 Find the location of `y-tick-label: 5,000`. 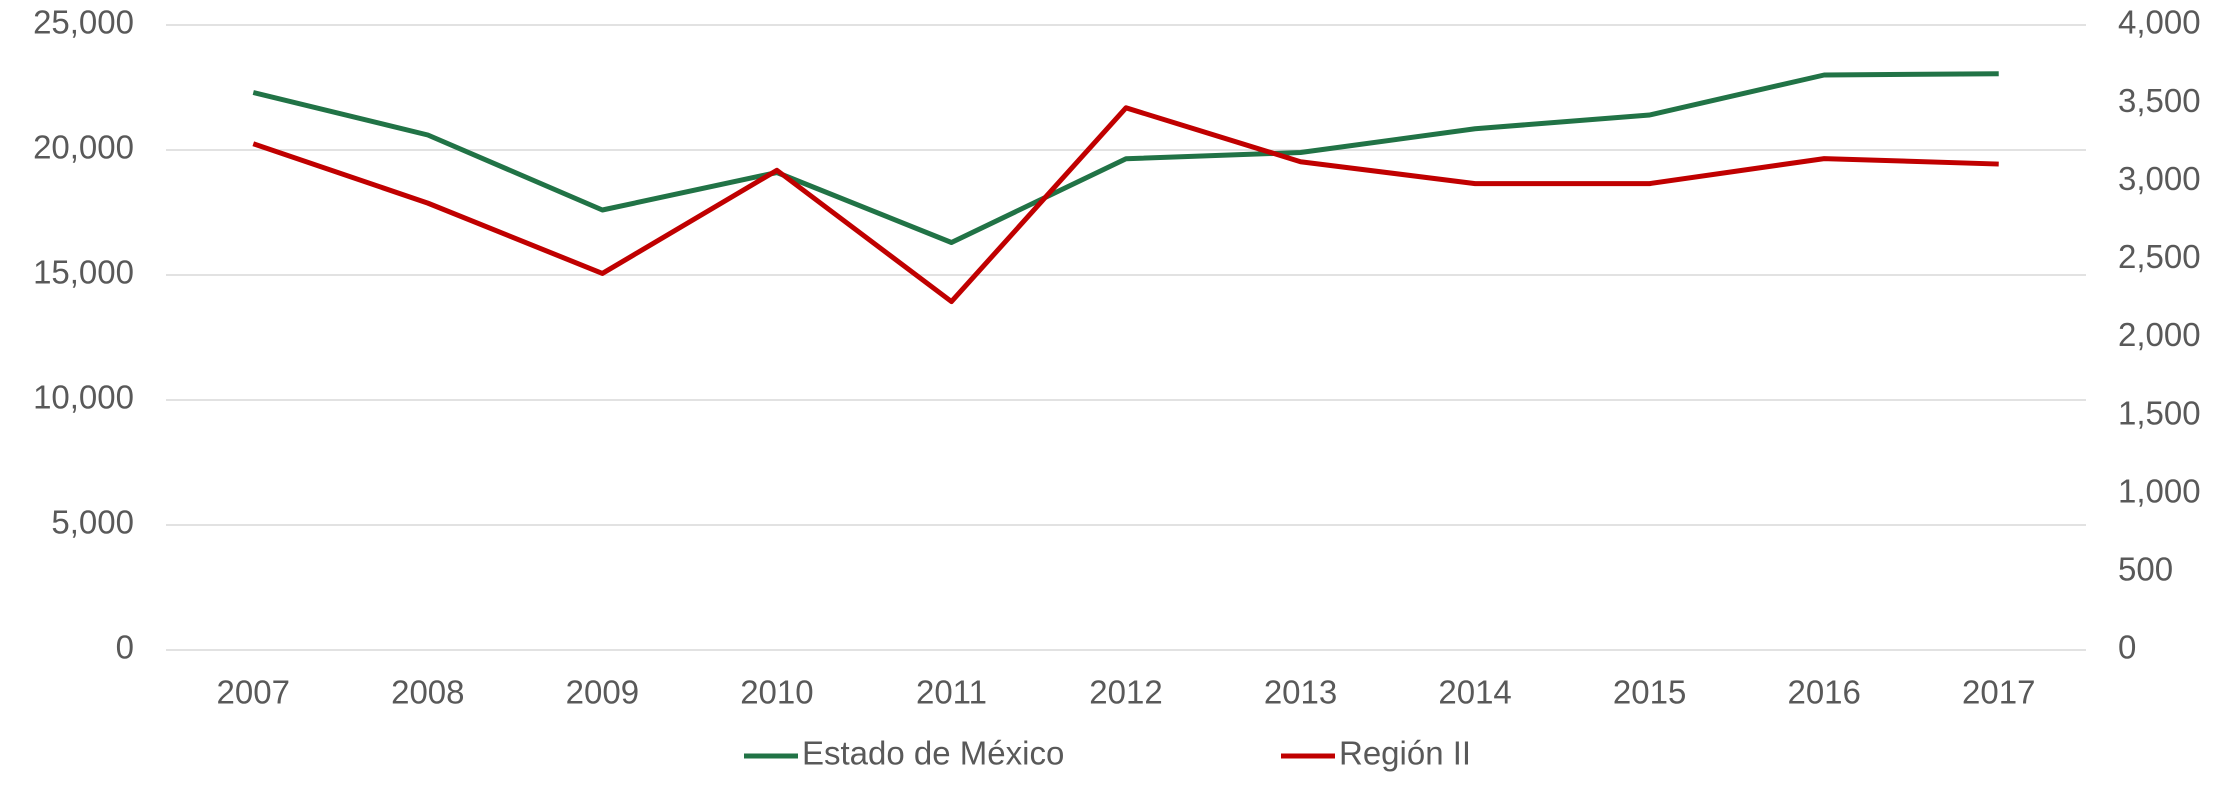

y-tick-label: 5,000 is located at coordinates (92, 522).